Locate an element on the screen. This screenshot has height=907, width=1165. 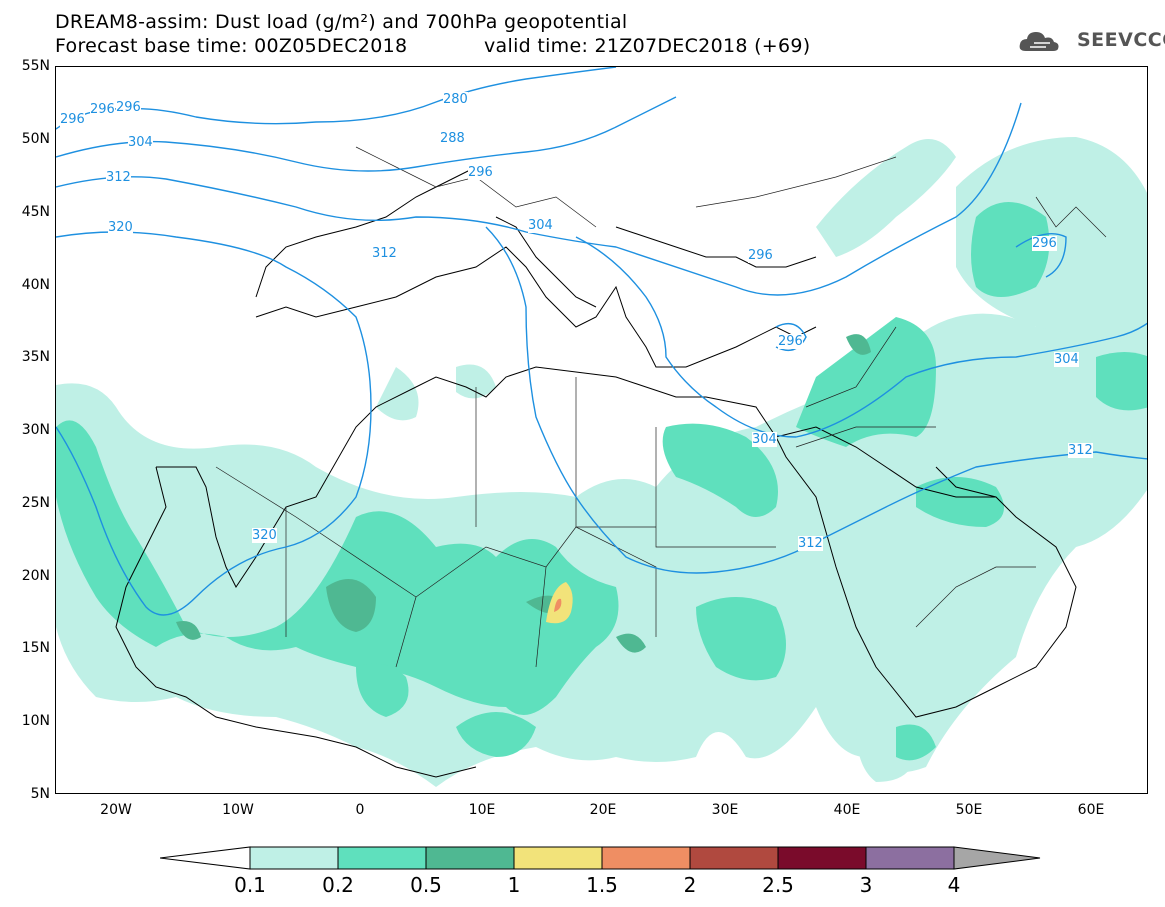
colorbar-label: 0.1 is located at coordinates (250, 885).